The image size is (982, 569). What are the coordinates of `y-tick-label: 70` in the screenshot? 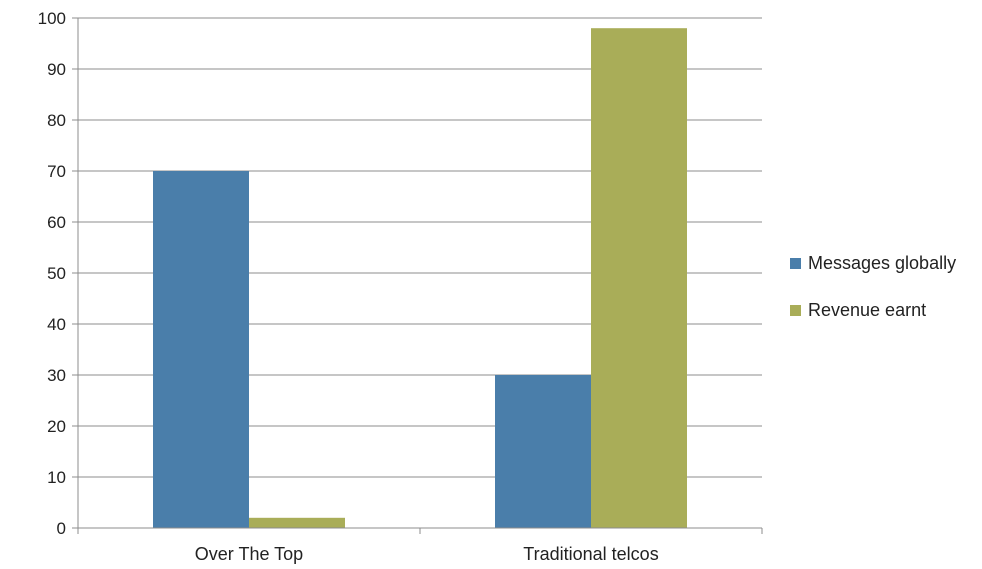 It's located at (56, 171).